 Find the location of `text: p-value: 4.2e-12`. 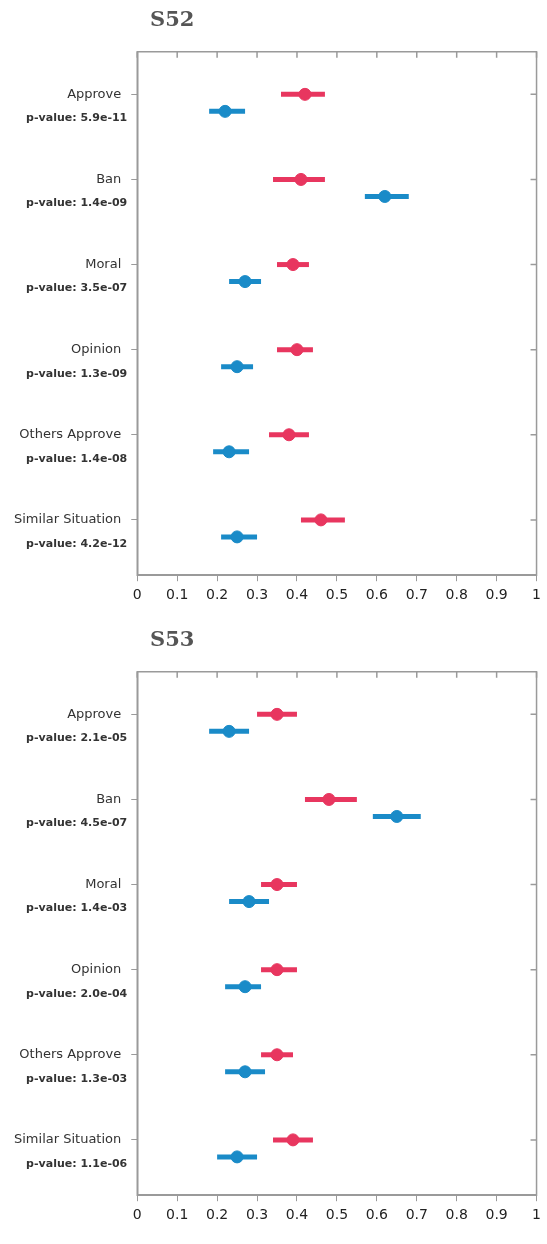

text: p-value: 4.2e-12 is located at coordinates (77, 543).